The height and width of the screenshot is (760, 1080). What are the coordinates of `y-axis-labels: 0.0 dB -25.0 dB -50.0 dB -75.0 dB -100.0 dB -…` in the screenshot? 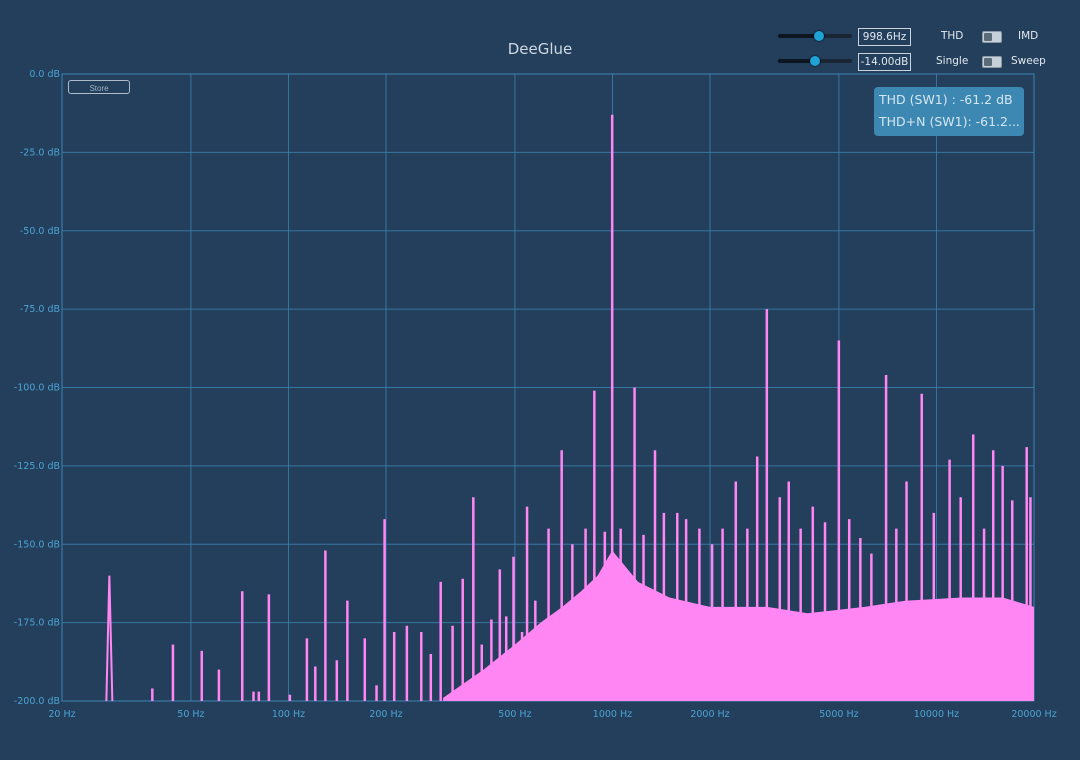 It's located at (37, 388).